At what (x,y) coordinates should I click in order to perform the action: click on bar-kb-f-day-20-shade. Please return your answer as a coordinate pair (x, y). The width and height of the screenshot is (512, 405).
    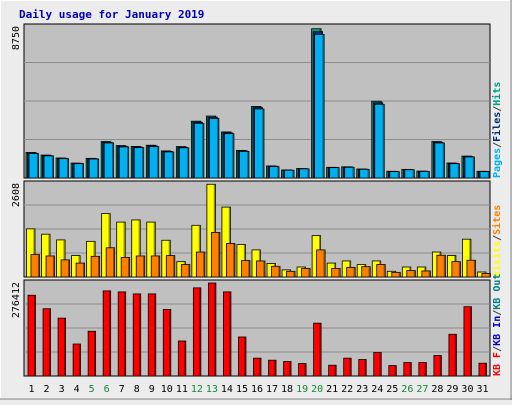
    Looking at the image, I should click on (320, 349).